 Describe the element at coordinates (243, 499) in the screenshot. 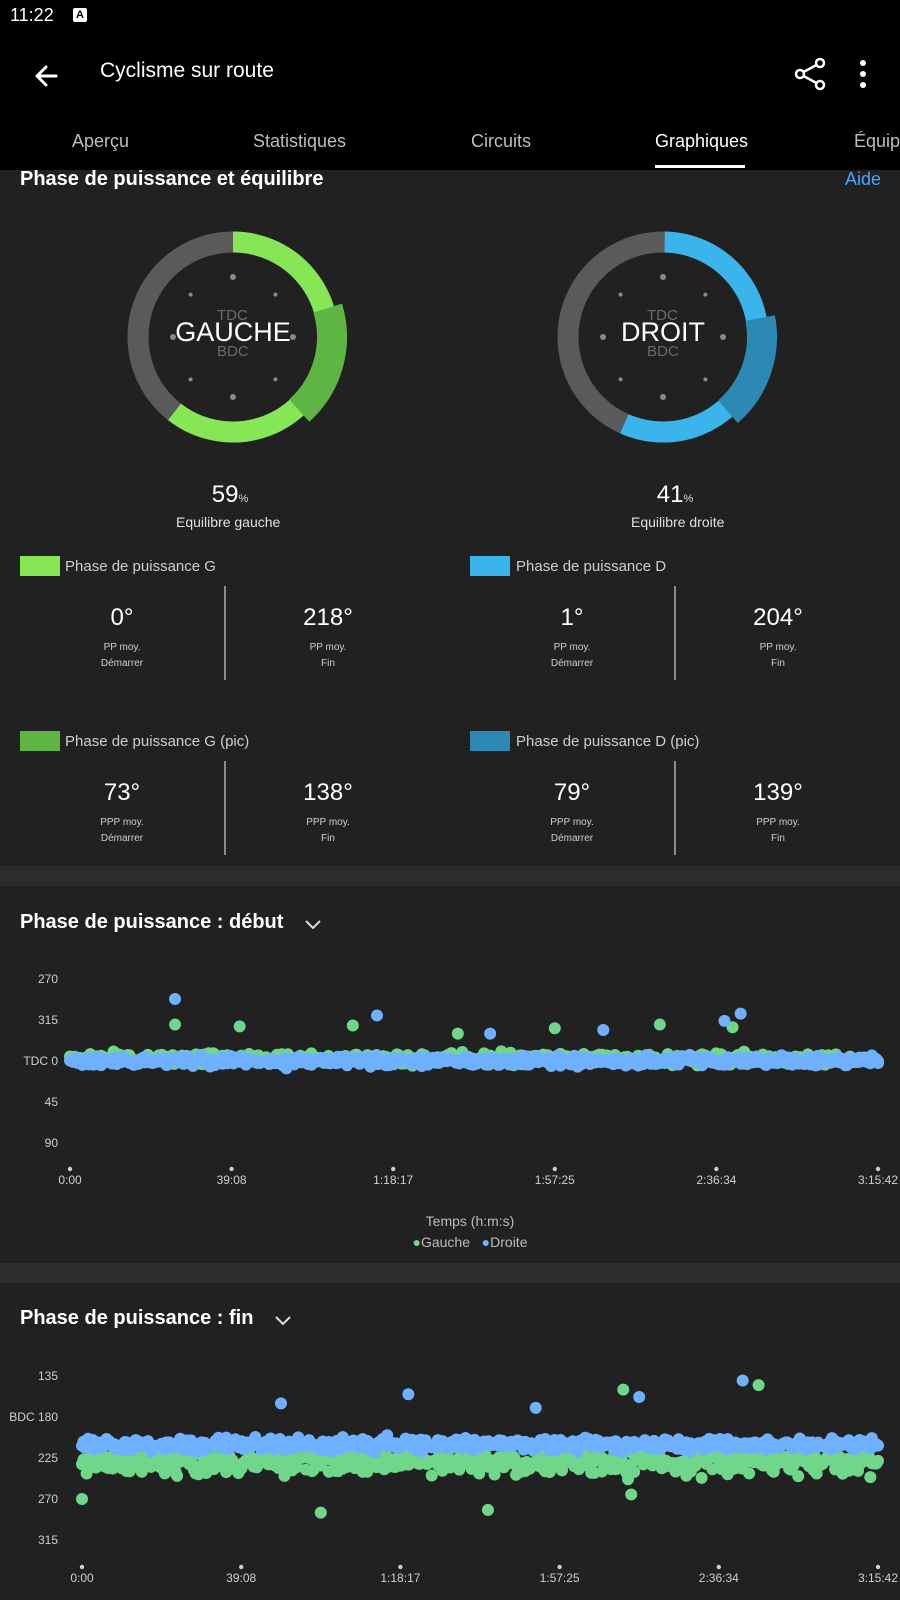

I see `left-balance-unit: %` at that location.